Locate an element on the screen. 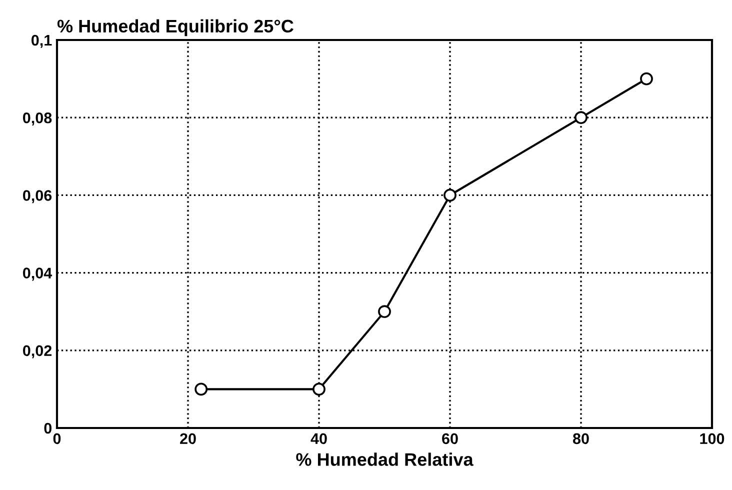  x-tick-label: 20 is located at coordinates (188, 438).